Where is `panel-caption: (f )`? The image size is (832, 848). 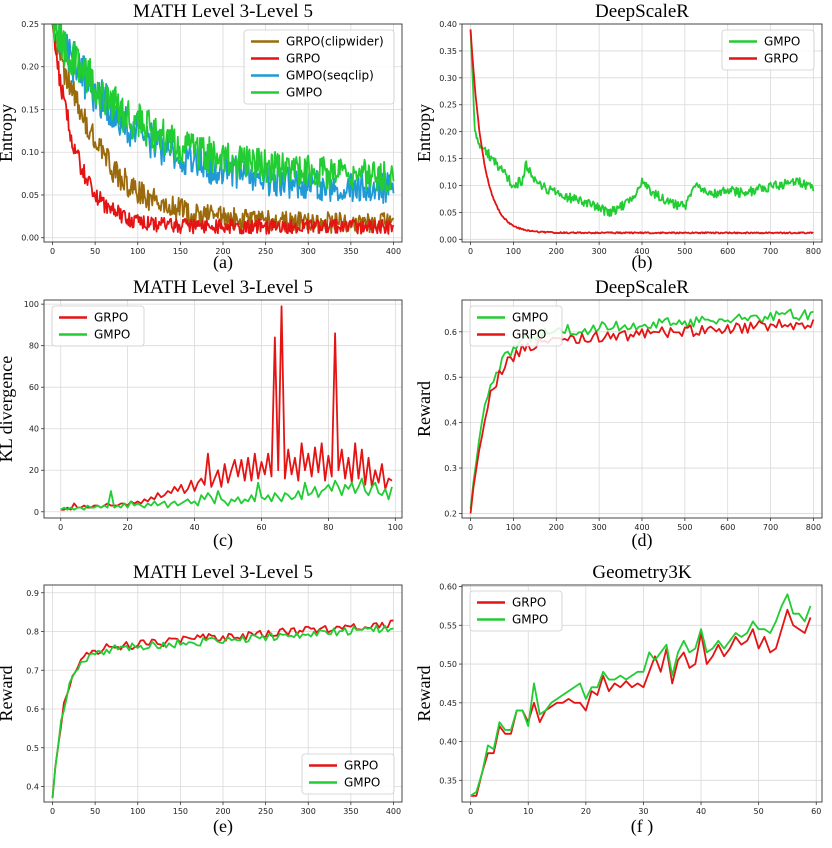 panel-caption: (f ) is located at coordinates (642, 826).